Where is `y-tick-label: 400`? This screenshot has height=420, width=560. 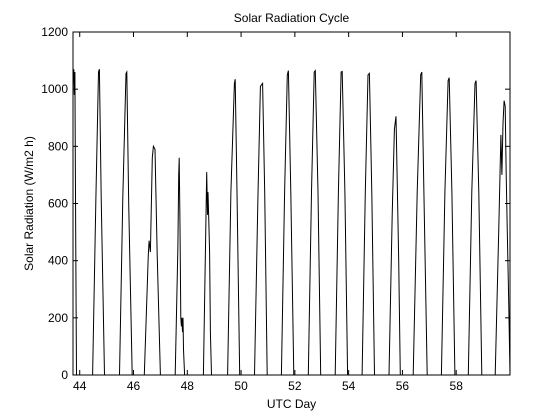 y-tick-label: 400 is located at coordinates (58, 261).